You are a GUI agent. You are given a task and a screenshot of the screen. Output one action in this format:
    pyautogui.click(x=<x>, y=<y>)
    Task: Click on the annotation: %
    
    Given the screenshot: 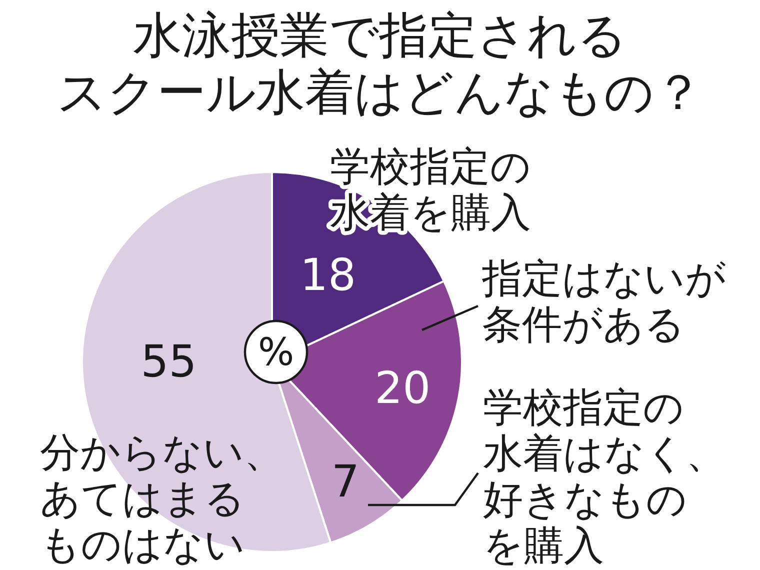 What is the action you would take?
    pyautogui.click(x=276, y=352)
    